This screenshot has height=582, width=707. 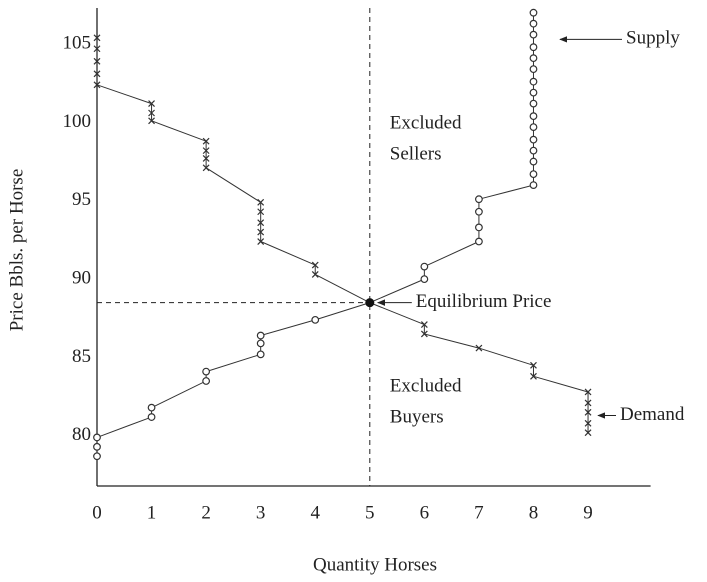 What do you see at coordinates (375, 564) in the screenshot?
I see `x-axis-label: Quantity Horses` at bounding box center [375, 564].